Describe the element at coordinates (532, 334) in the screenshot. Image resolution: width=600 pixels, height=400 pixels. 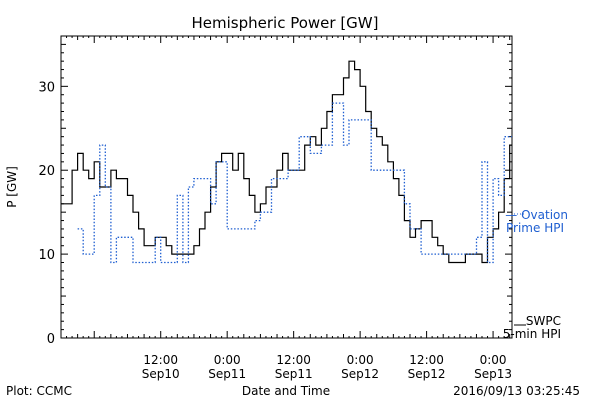
I see `legend-swpc-line2: 5-min HPI` at that location.